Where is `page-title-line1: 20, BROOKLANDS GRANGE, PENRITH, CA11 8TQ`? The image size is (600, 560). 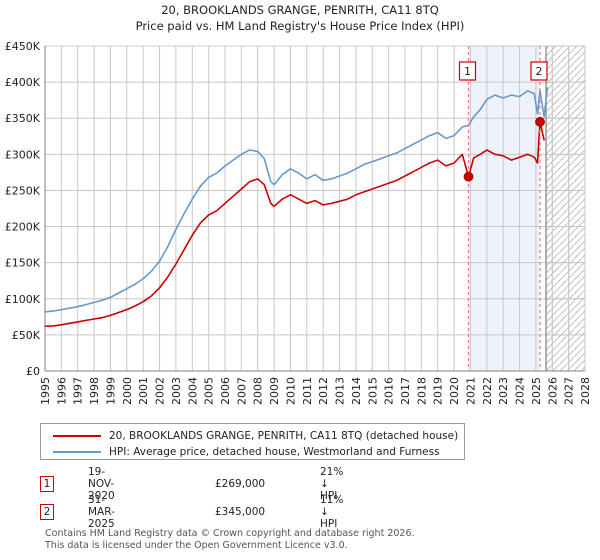
page-title-line1: 20, BROOKLANDS GRANGE, PENRITH, CA11 8TQ is located at coordinates (300, 10).